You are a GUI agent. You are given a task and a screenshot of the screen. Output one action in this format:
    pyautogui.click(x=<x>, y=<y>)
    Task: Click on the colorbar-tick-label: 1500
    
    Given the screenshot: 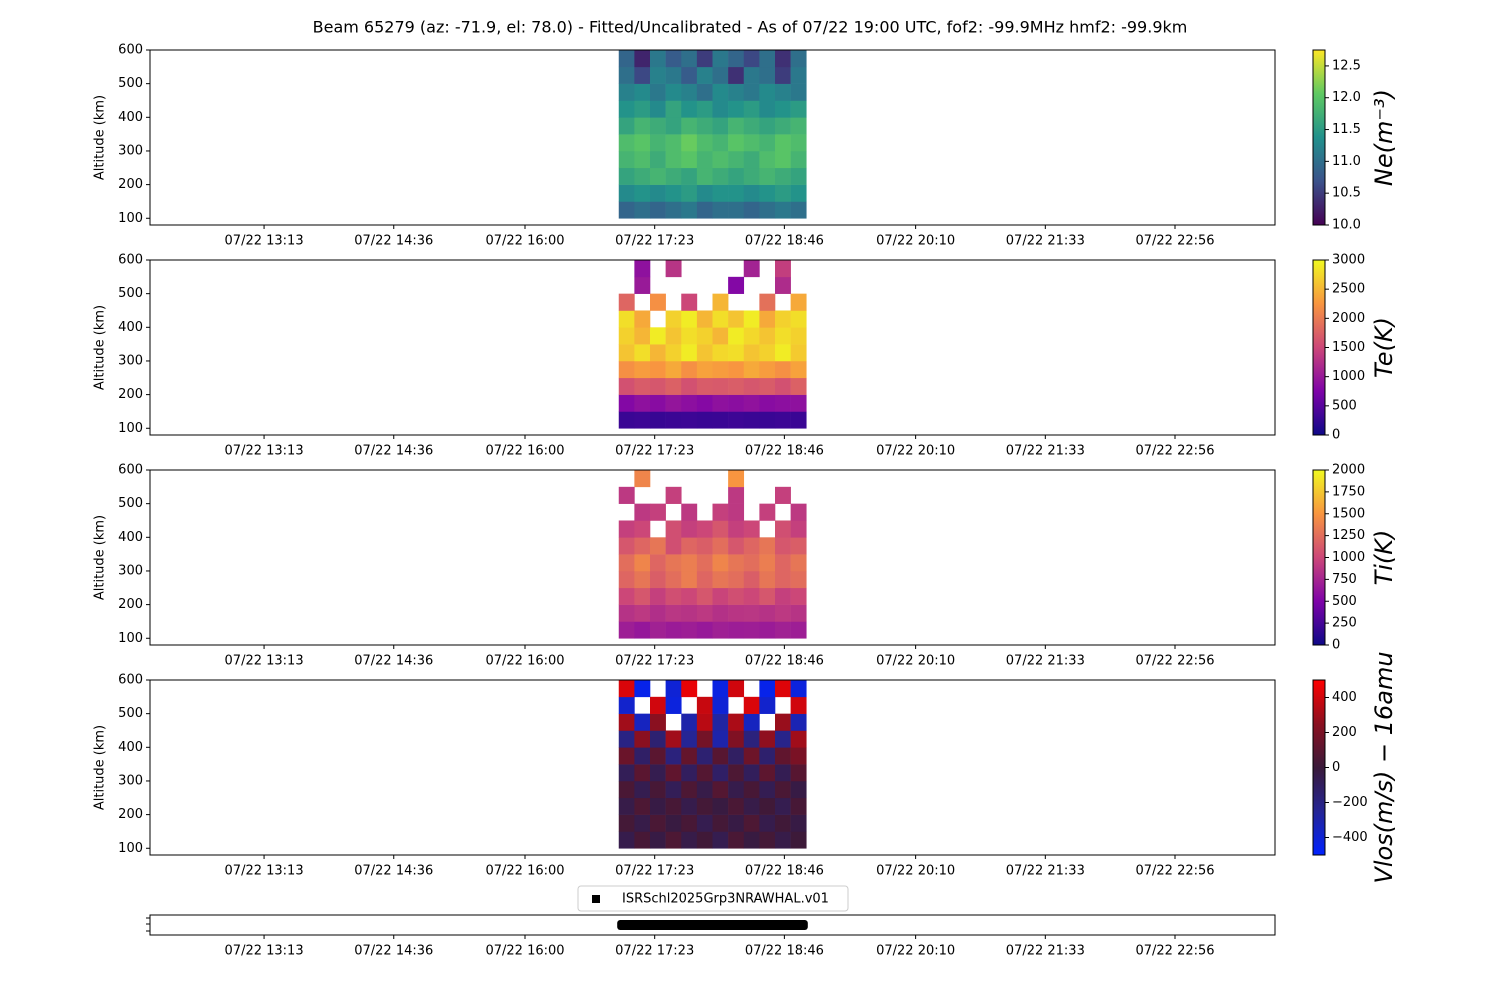 What is the action you would take?
    pyautogui.click(x=1348, y=347)
    